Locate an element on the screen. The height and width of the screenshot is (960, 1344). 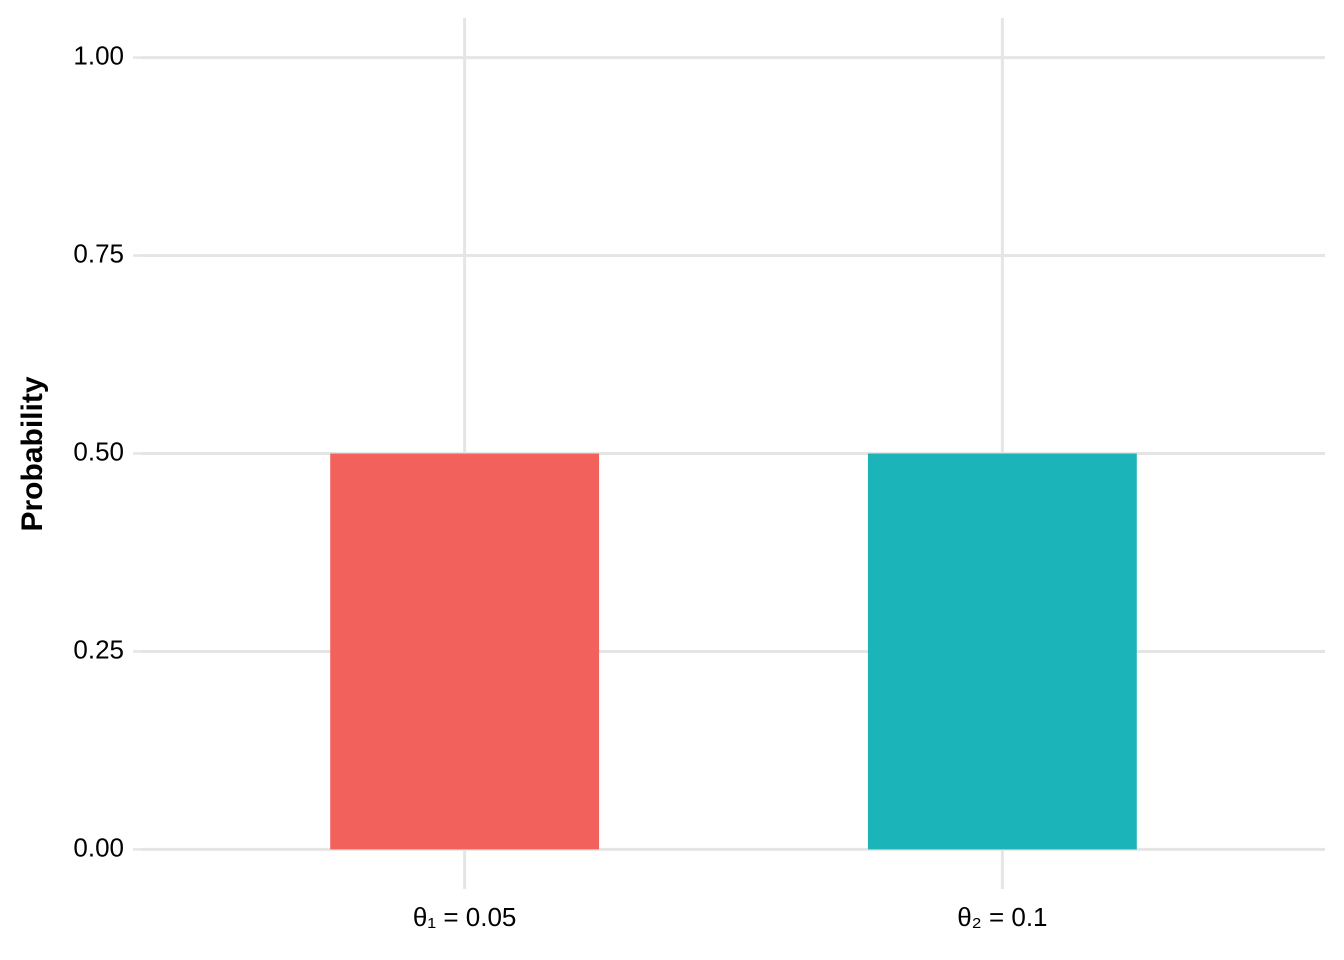
y-axis-label: Probability is located at coordinates (32, 453).